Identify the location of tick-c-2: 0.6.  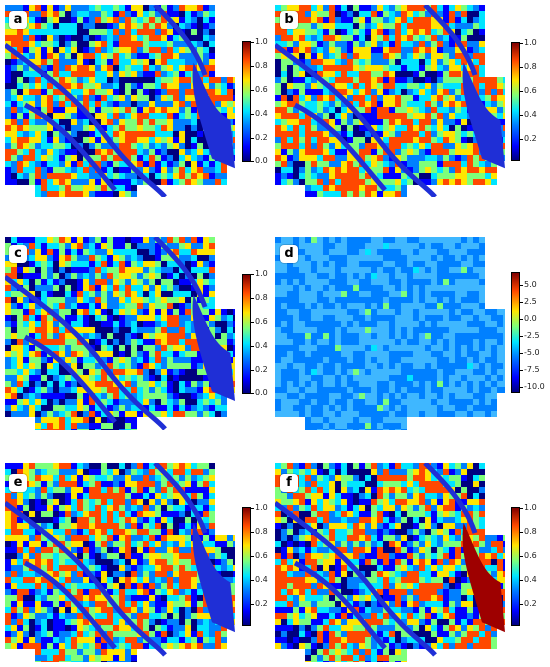
(259, 321).